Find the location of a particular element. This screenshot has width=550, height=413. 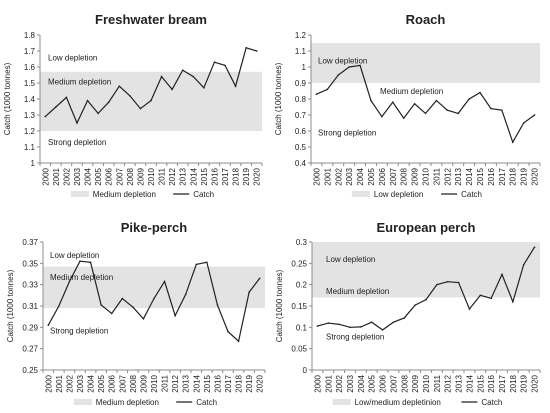

y-tick-label: 0.27 is located at coordinates (30, 349).